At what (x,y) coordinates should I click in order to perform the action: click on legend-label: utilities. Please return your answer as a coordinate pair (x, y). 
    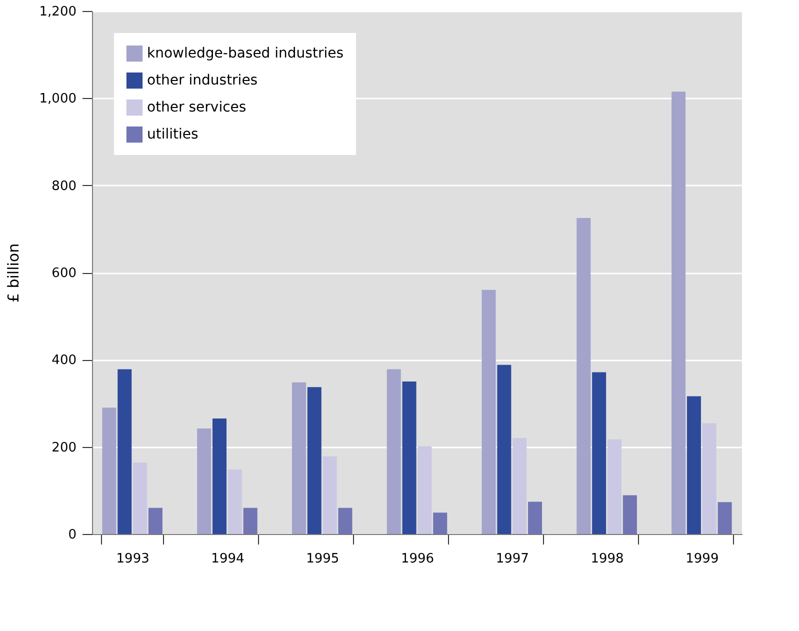
    Looking at the image, I should click on (172, 134).